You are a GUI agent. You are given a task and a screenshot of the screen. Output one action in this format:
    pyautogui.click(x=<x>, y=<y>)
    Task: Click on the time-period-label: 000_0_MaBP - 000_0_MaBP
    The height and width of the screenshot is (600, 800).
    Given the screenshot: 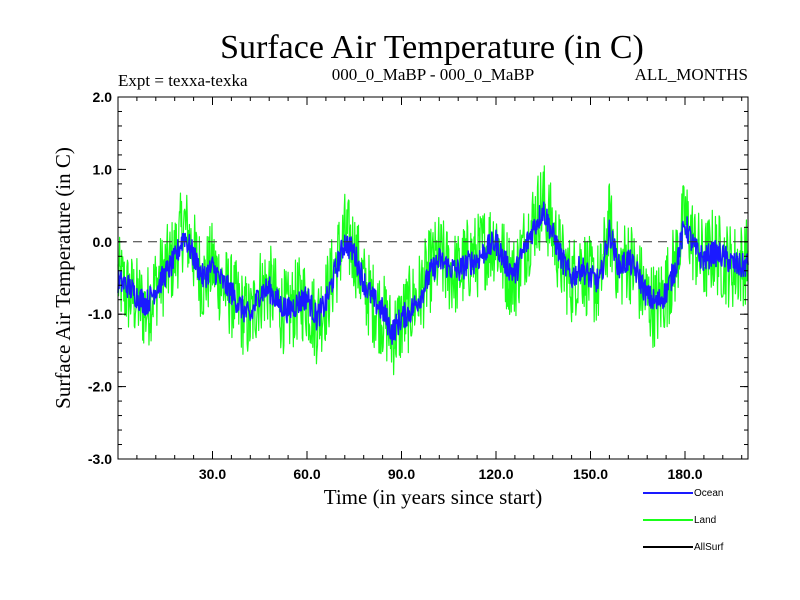 What is the action you would take?
    pyautogui.click(x=433, y=74)
    